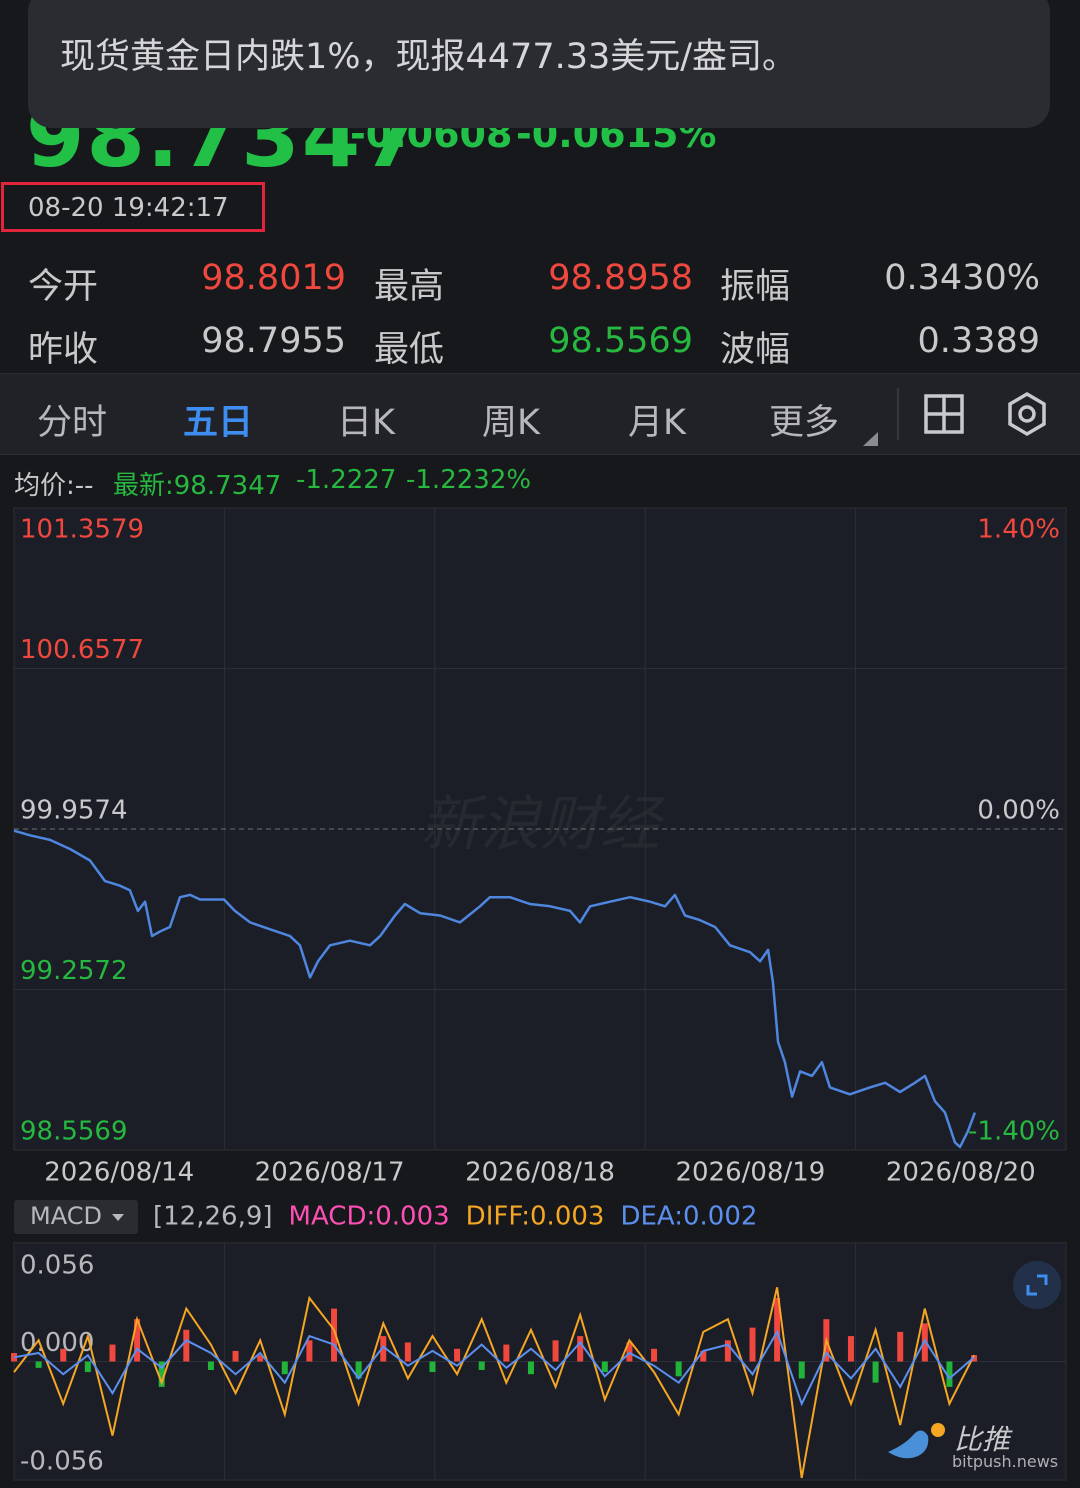 Image resolution: width=1080 pixels, height=1488 pixels. I want to click on y-tick-label: 0.056, so click(57, 1266).